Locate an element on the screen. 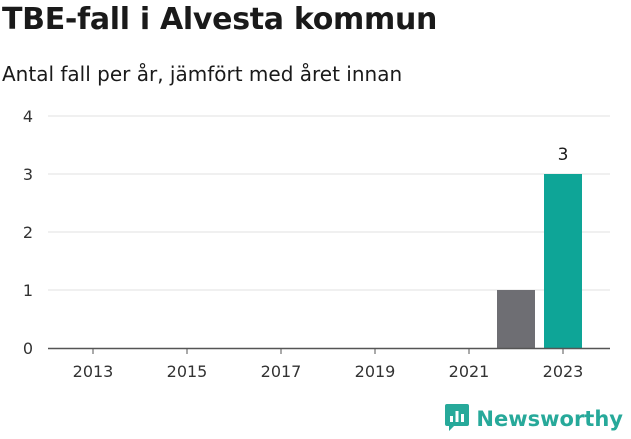 Image resolution: width=631 pixels, height=439 pixels. x-tick-label: 2013 is located at coordinates (93, 371).